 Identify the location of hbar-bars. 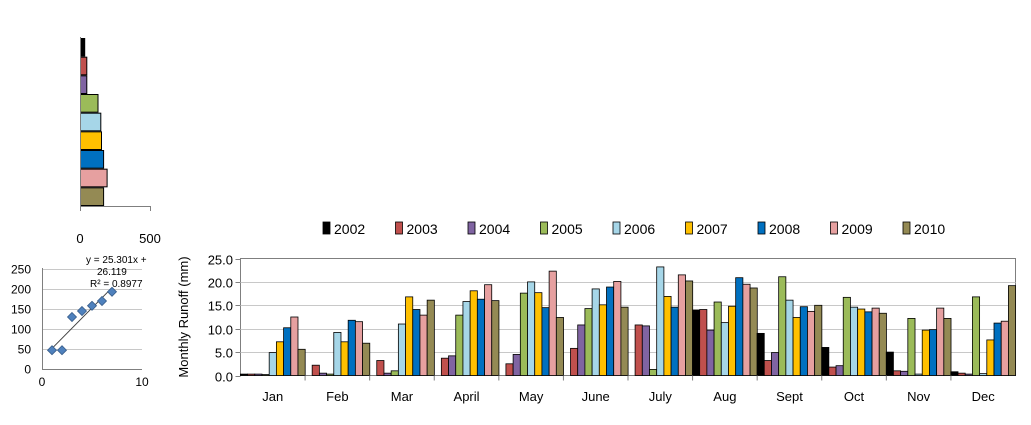
(94, 122).